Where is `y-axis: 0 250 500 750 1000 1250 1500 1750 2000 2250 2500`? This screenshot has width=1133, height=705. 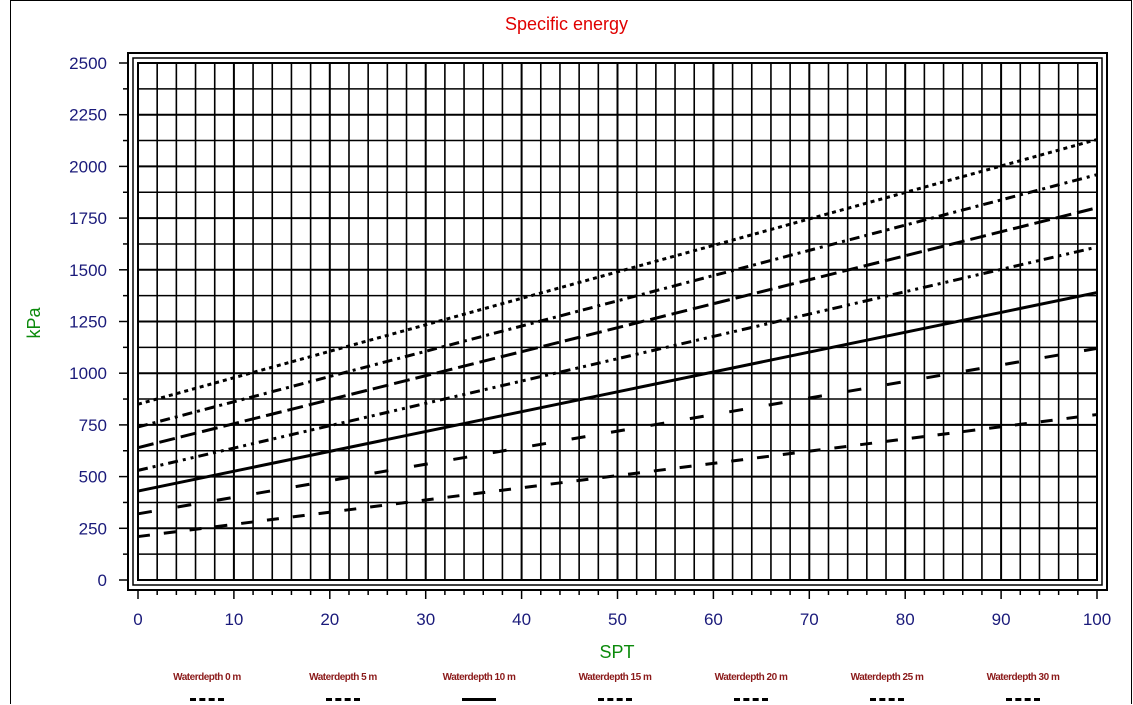 y-axis: 0 250 500 750 1000 1250 1500 1750 2000 2250 2500 is located at coordinates (98, 322).